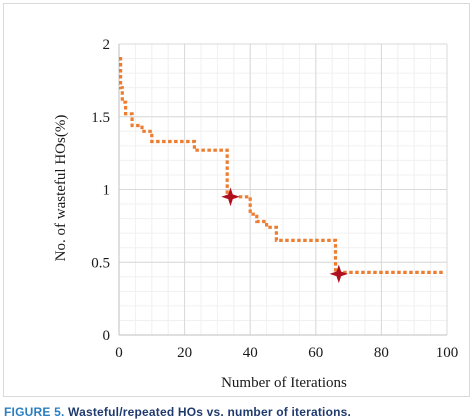  Describe the element at coordinates (107, 45) in the screenshot. I see `y-tick-label: 2` at that location.